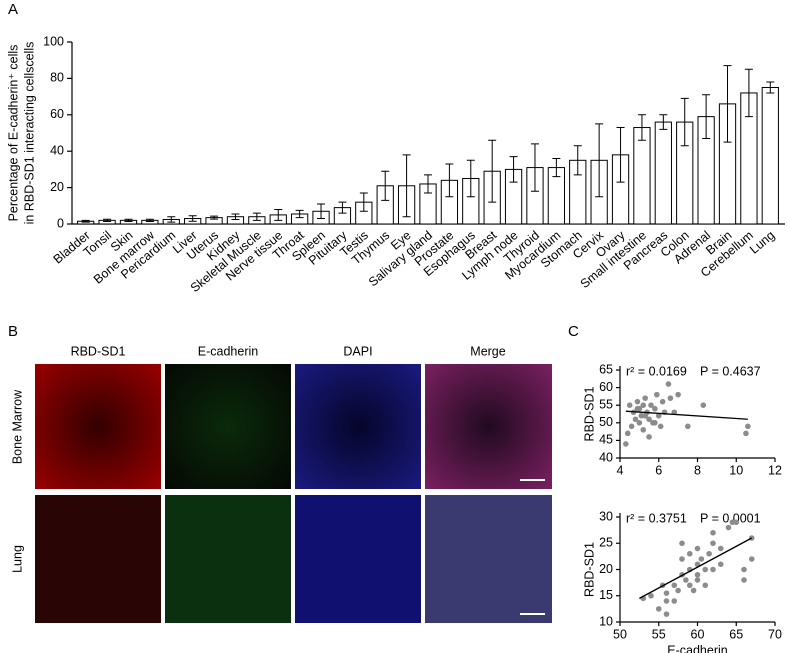 The width and height of the screenshot is (787, 653). What do you see at coordinates (57, 78) in the screenshot?
I see `y-tick-label: 80` at bounding box center [57, 78].